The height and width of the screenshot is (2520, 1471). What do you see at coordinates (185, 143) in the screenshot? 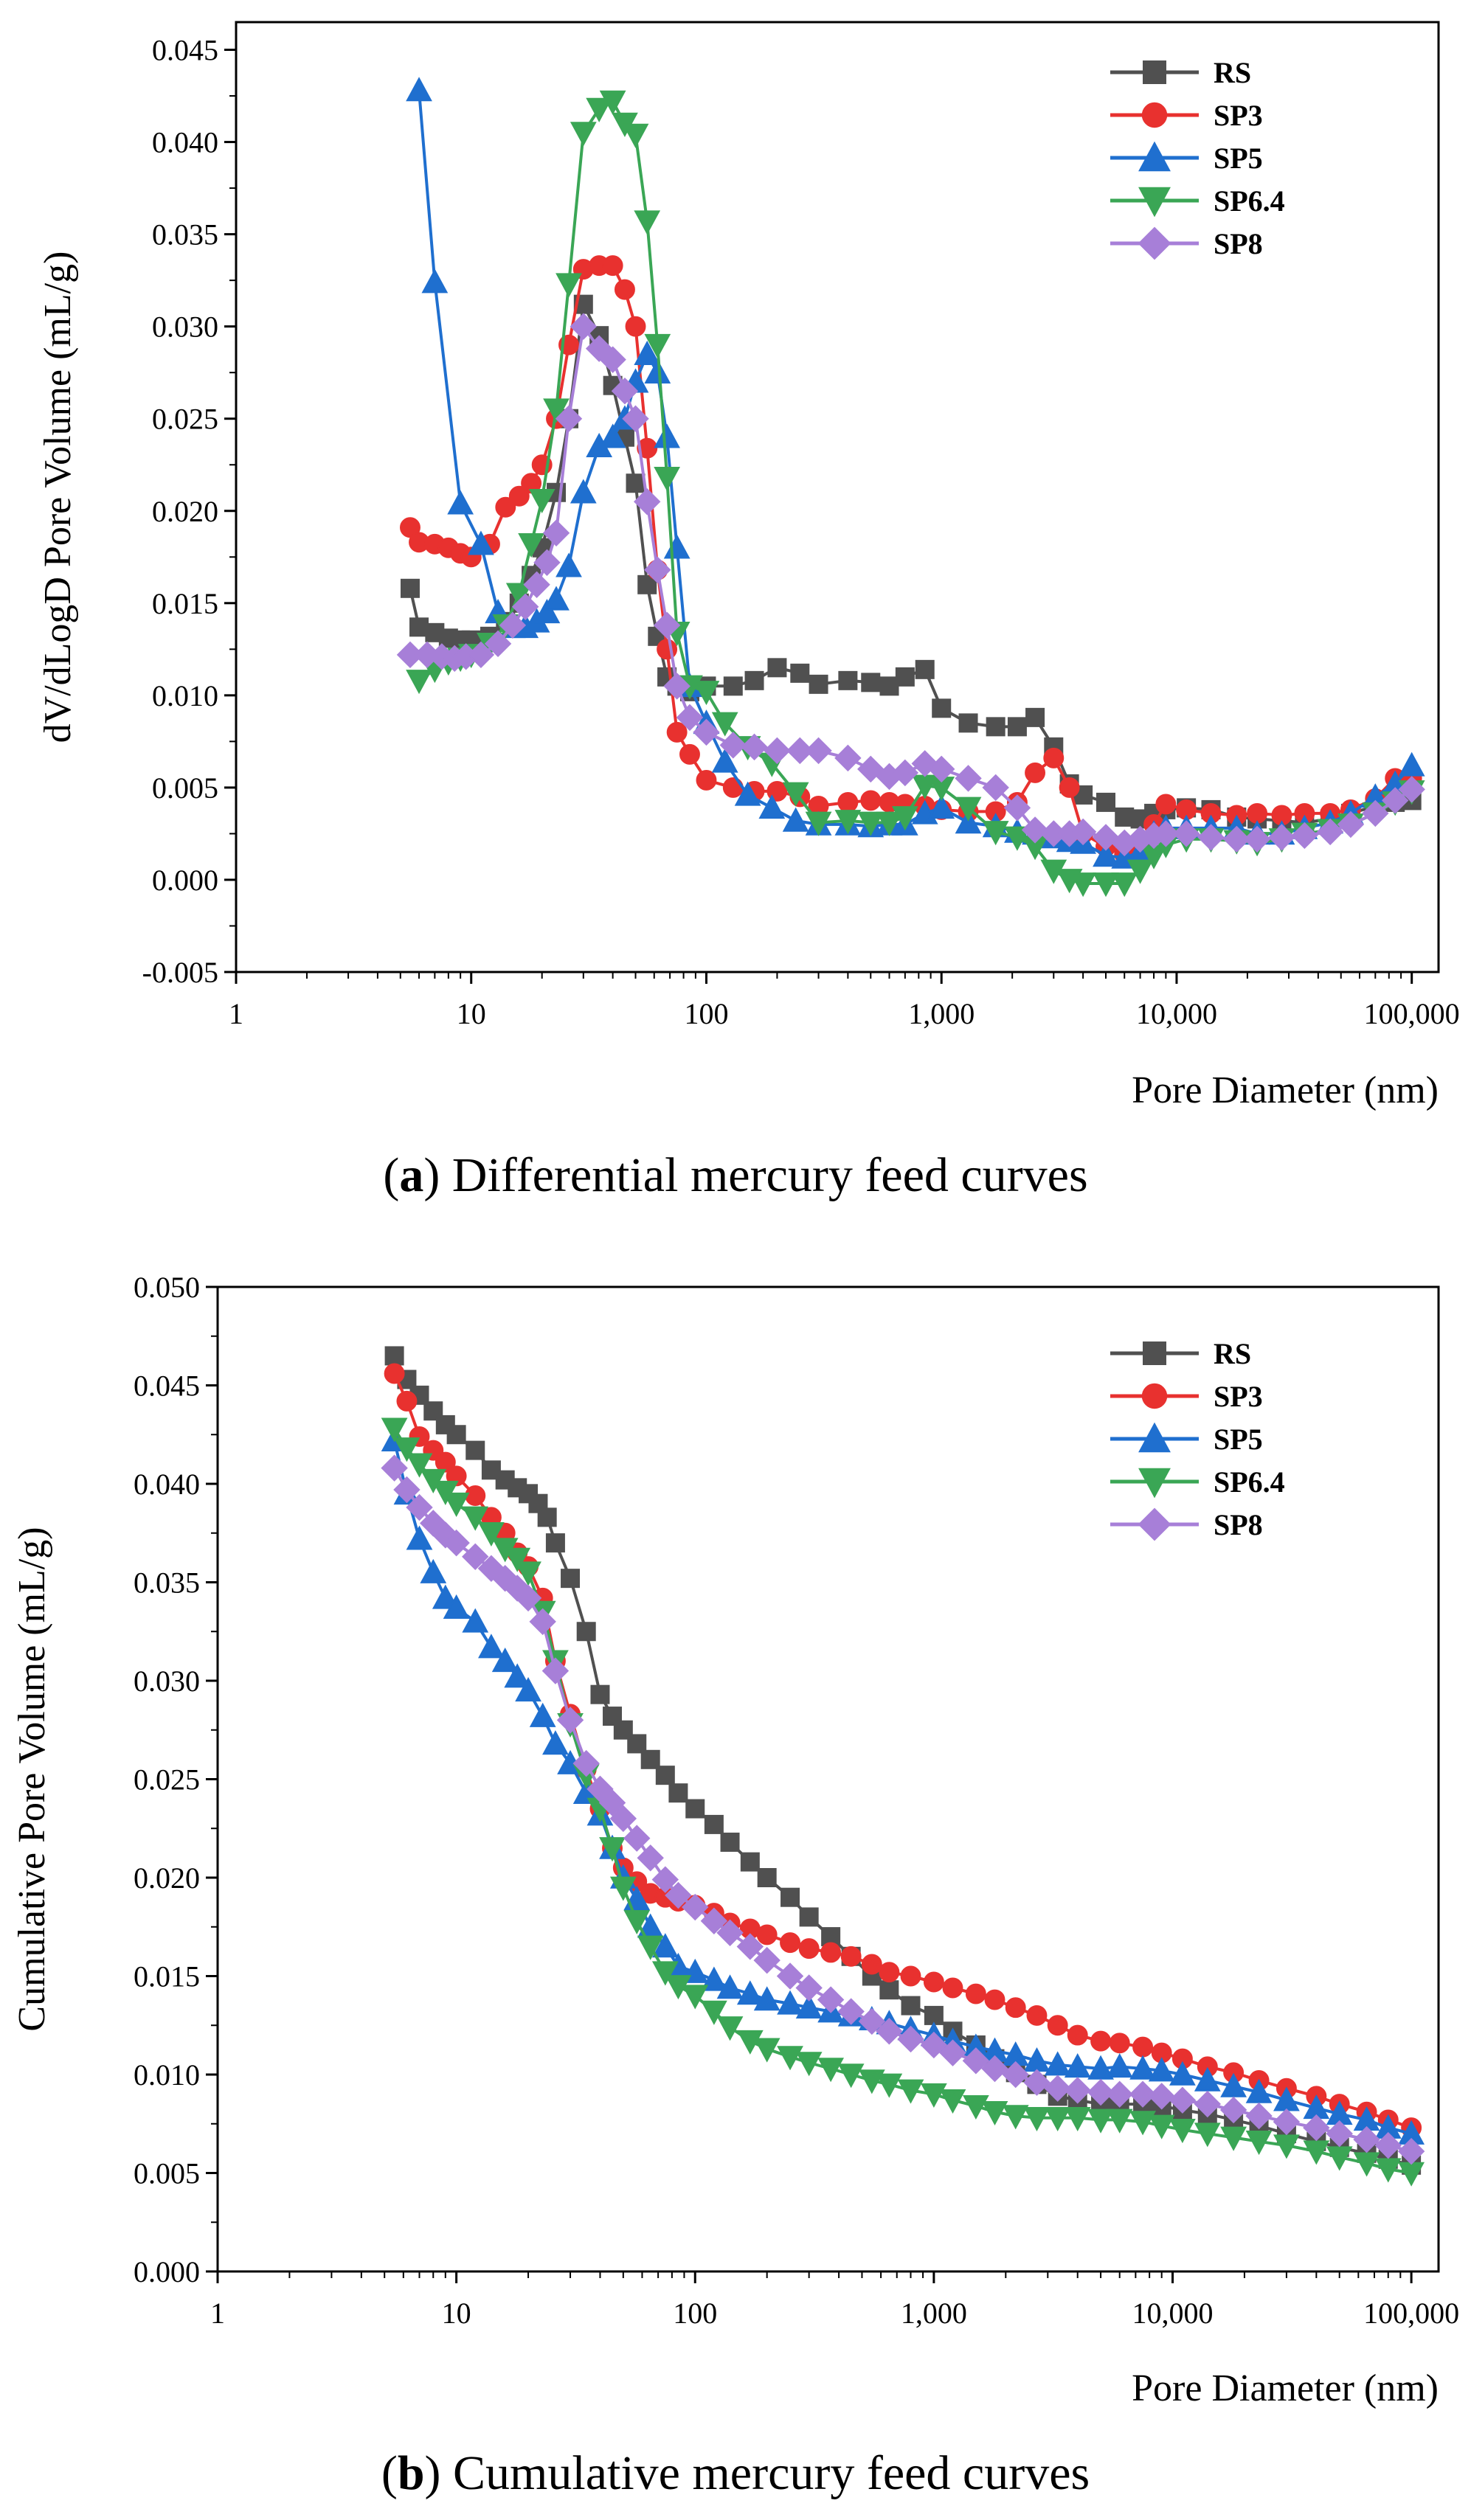
I see `y-tick-label: 0.040` at bounding box center [185, 143].